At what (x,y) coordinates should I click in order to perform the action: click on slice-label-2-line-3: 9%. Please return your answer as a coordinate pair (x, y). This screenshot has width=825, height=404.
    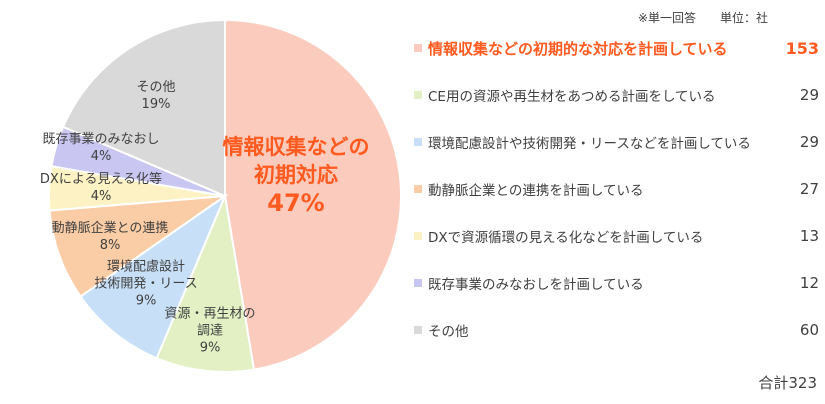
    Looking at the image, I should click on (210, 348).